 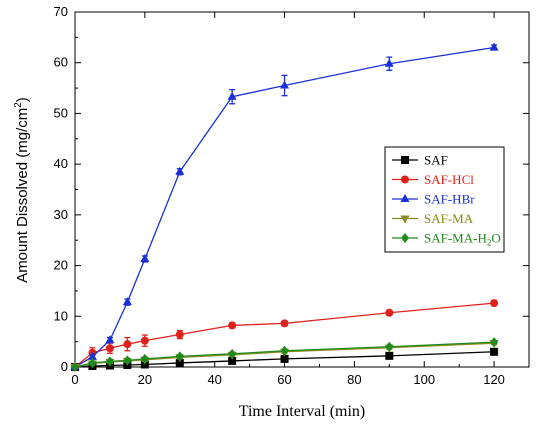 I want to click on legend-label-text: SAF-HCl, so click(x=449, y=179).